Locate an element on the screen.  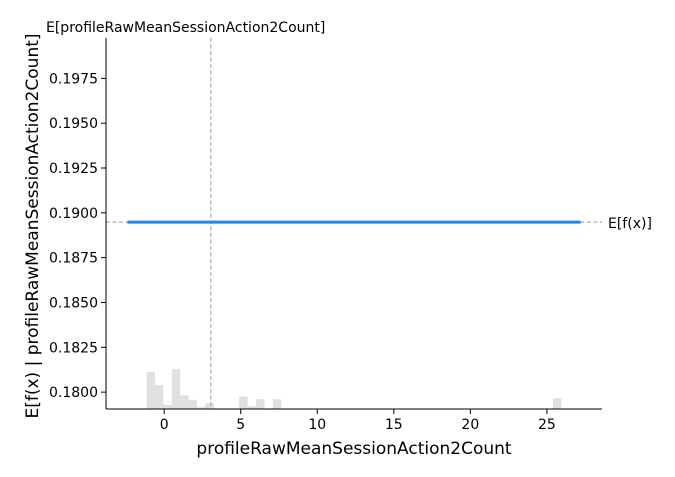
x-tick-label: 5 is located at coordinates (240, 425).